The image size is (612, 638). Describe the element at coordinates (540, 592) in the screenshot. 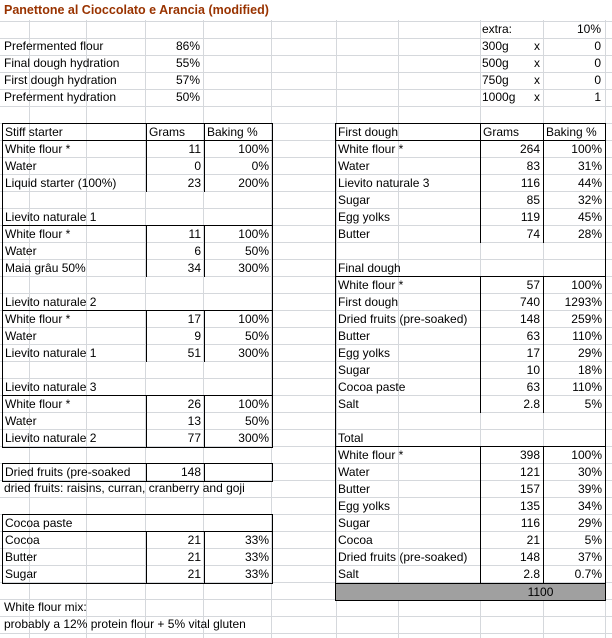

I see `total-weight-value: 1100` at that location.